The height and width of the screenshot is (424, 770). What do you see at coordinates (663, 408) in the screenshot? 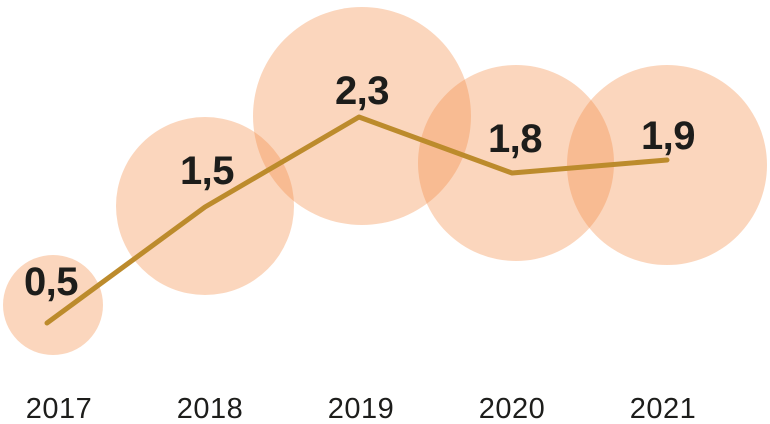
I see `x-axis-label-2021: 2021` at bounding box center [663, 408].